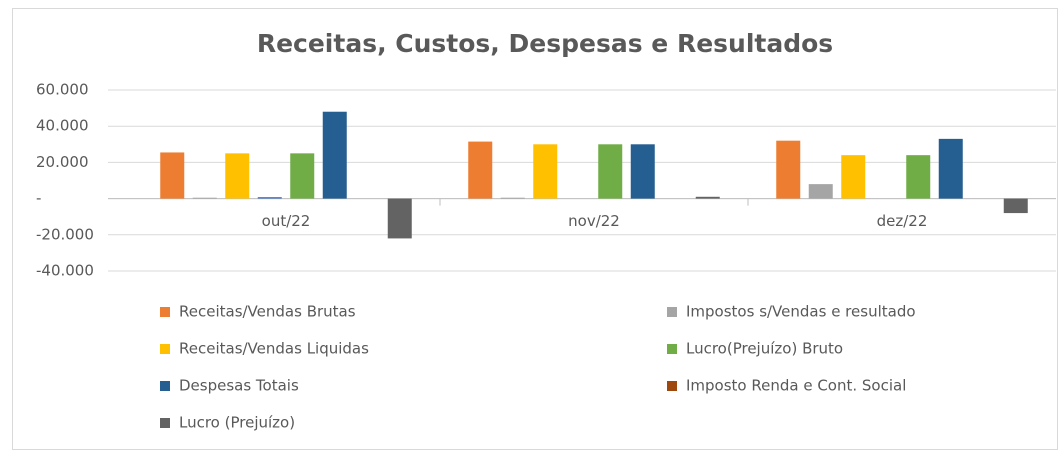  I want to click on y-tick-label: 40.000, so click(62, 126).